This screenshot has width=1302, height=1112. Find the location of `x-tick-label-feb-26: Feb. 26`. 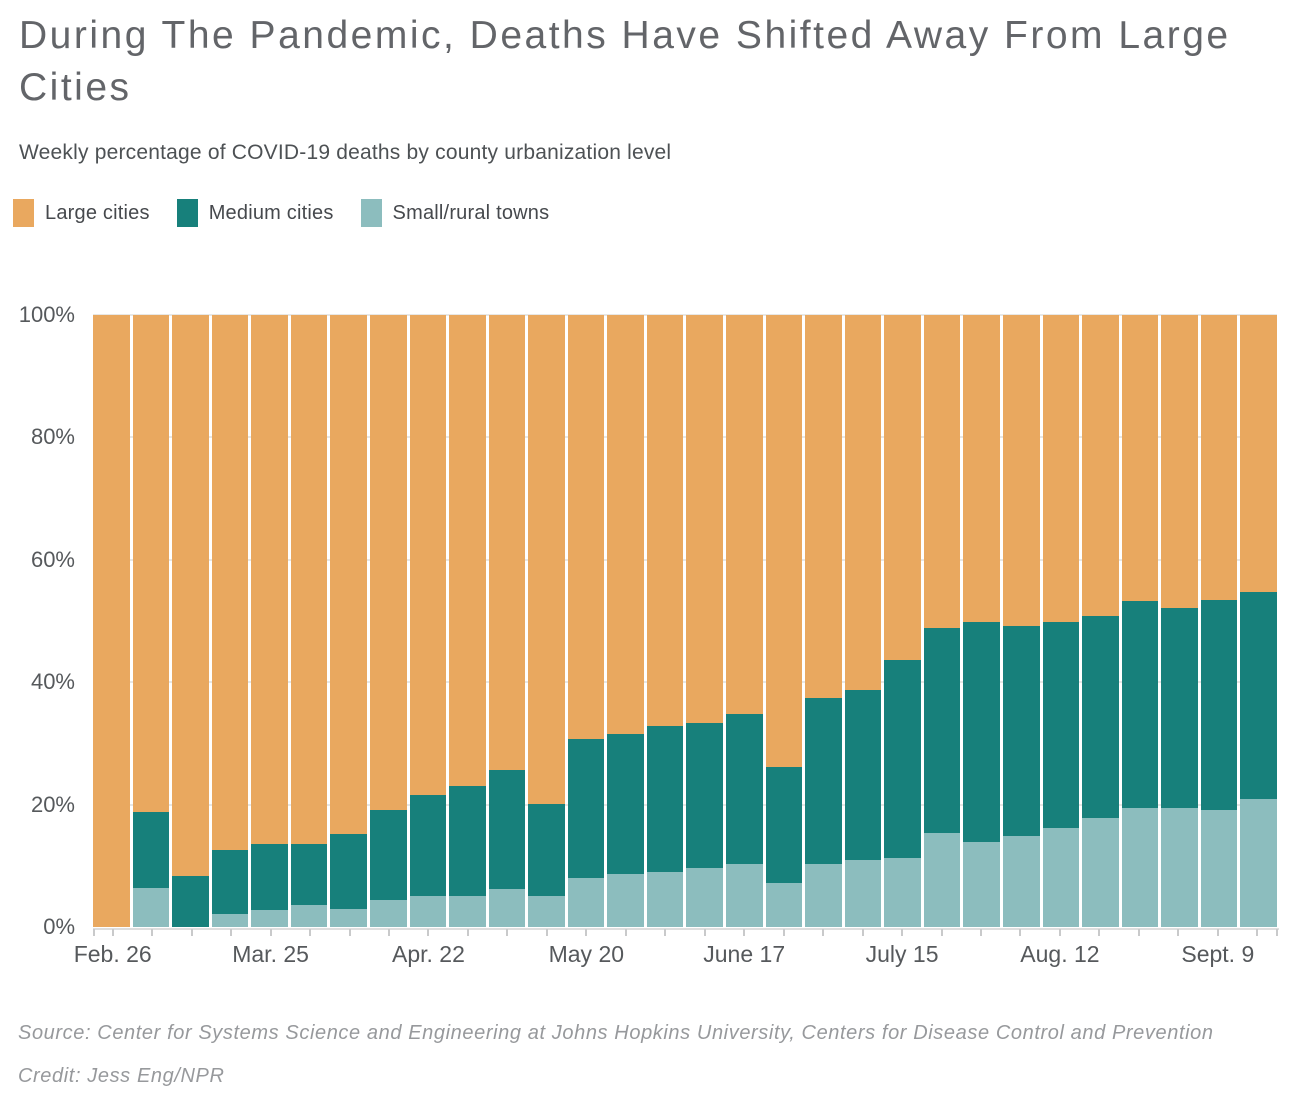

x-tick-label-feb-26: Feb. 26 is located at coordinates (112, 954).